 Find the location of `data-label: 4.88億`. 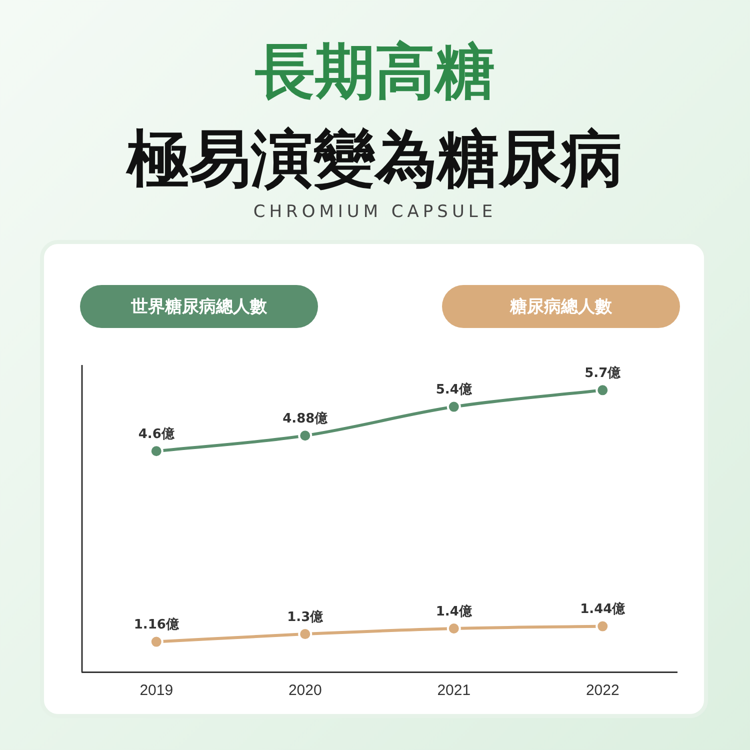

data-label: 4.88億 is located at coordinates (305, 418).